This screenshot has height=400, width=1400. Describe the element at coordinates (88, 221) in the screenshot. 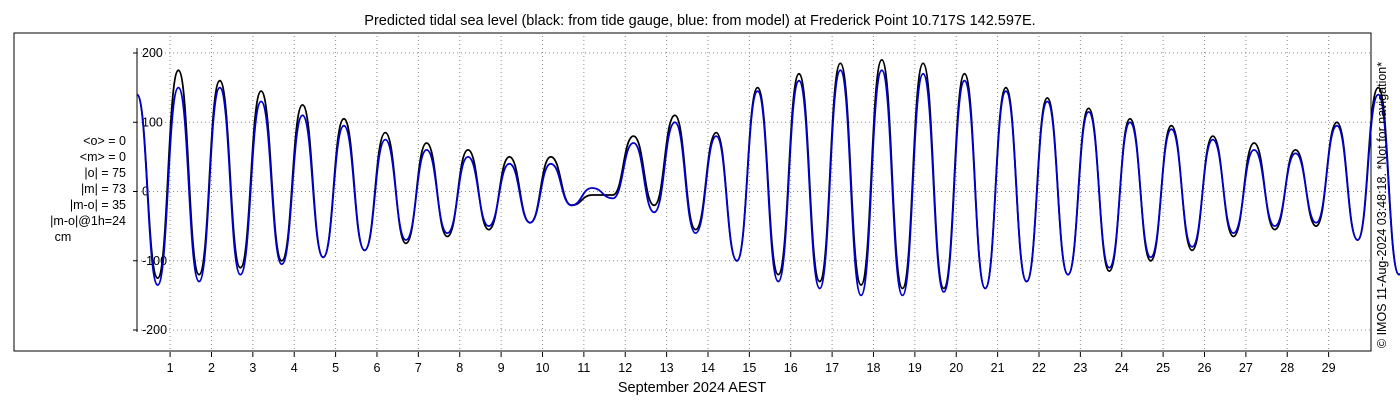

I see `stat-abs-diff-1h: |m-o|@1h=24` at that location.